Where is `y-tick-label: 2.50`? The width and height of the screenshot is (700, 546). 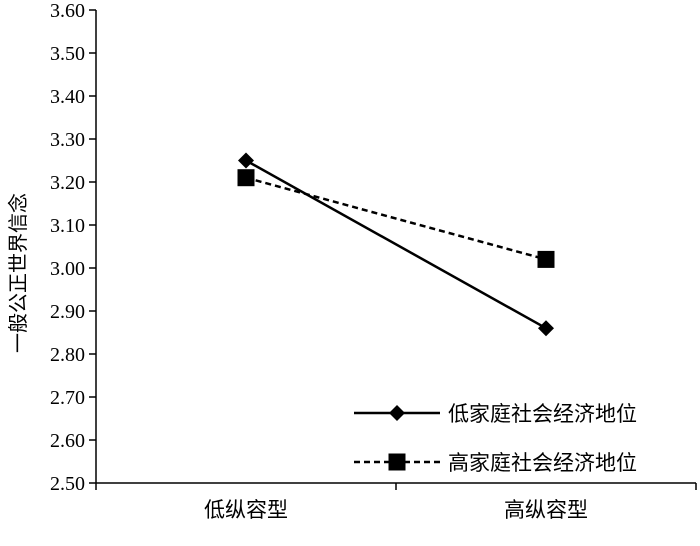
y-tick-label: 2.50 is located at coordinates (67, 484).